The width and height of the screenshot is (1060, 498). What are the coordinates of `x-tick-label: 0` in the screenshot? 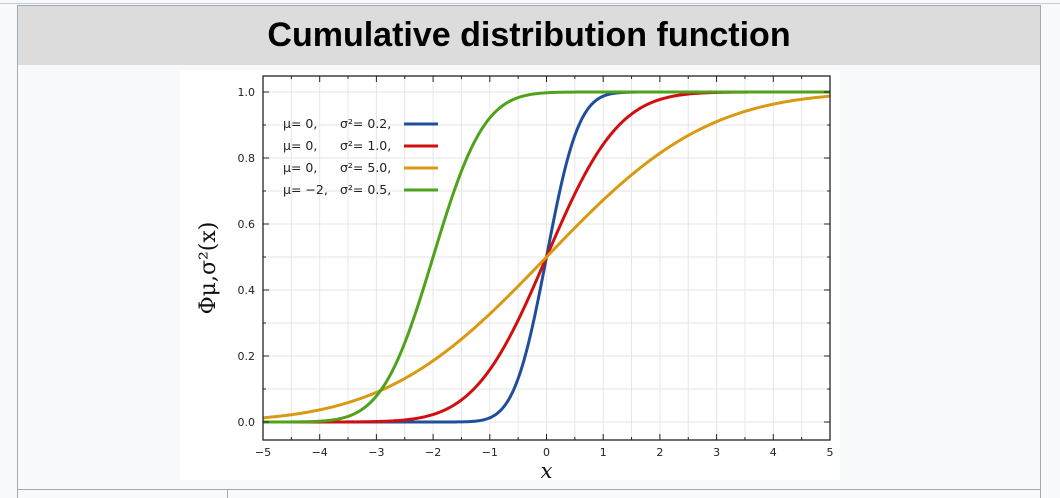 It's located at (546, 452).